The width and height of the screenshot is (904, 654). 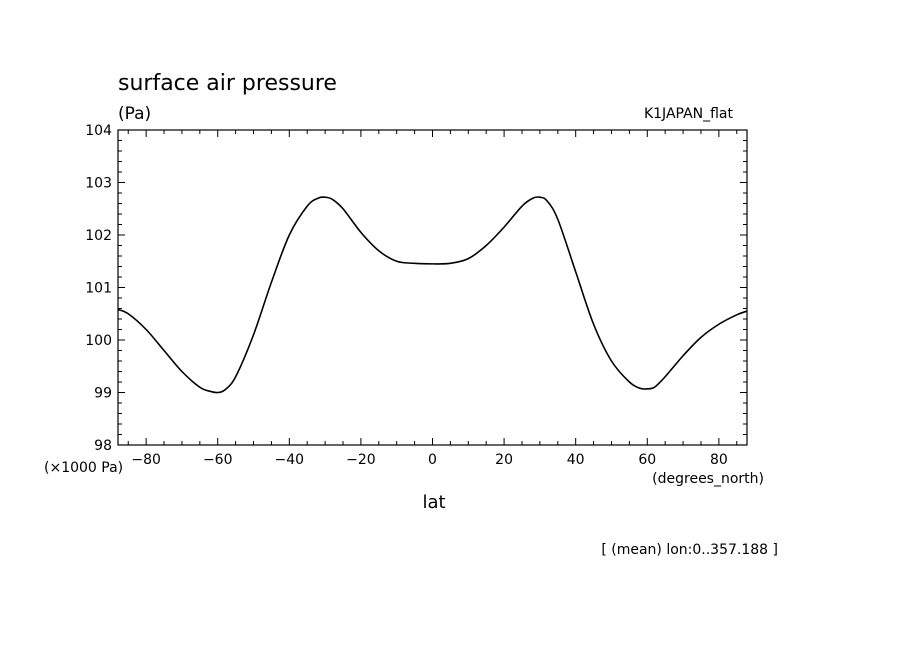 What do you see at coordinates (708, 479) in the screenshot?
I see `x-units-label: (degrees_north)` at bounding box center [708, 479].